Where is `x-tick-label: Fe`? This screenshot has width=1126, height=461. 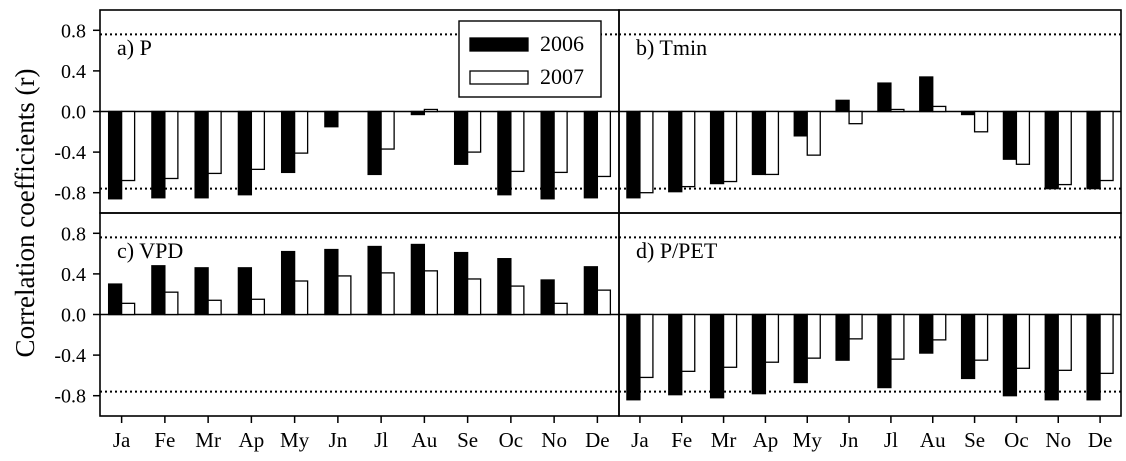
x-tick-label: Fe is located at coordinates (681, 440).